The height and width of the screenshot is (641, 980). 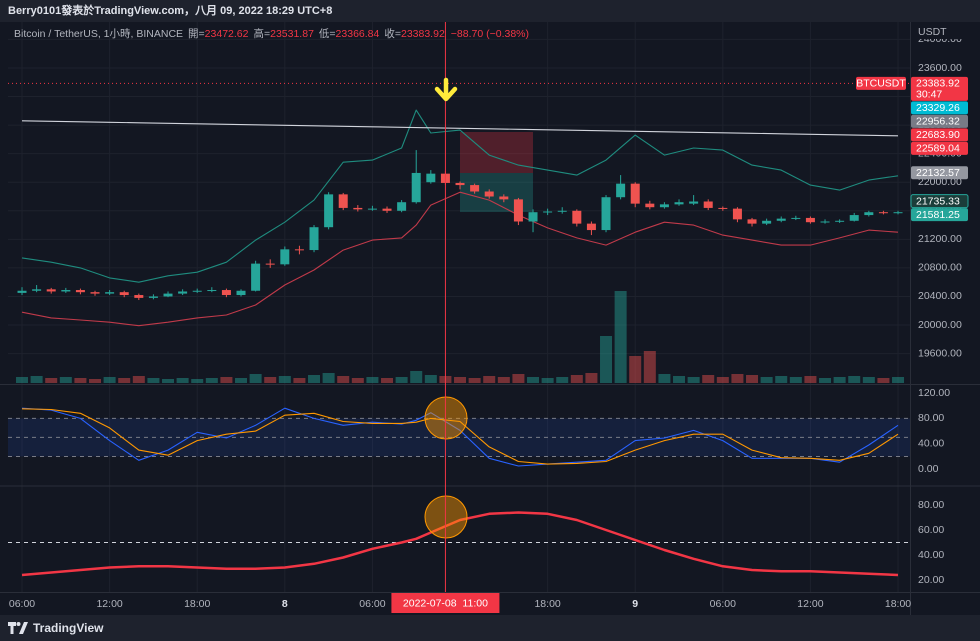 I want to click on legend-value: 23383.92, so click(x=422, y=34).